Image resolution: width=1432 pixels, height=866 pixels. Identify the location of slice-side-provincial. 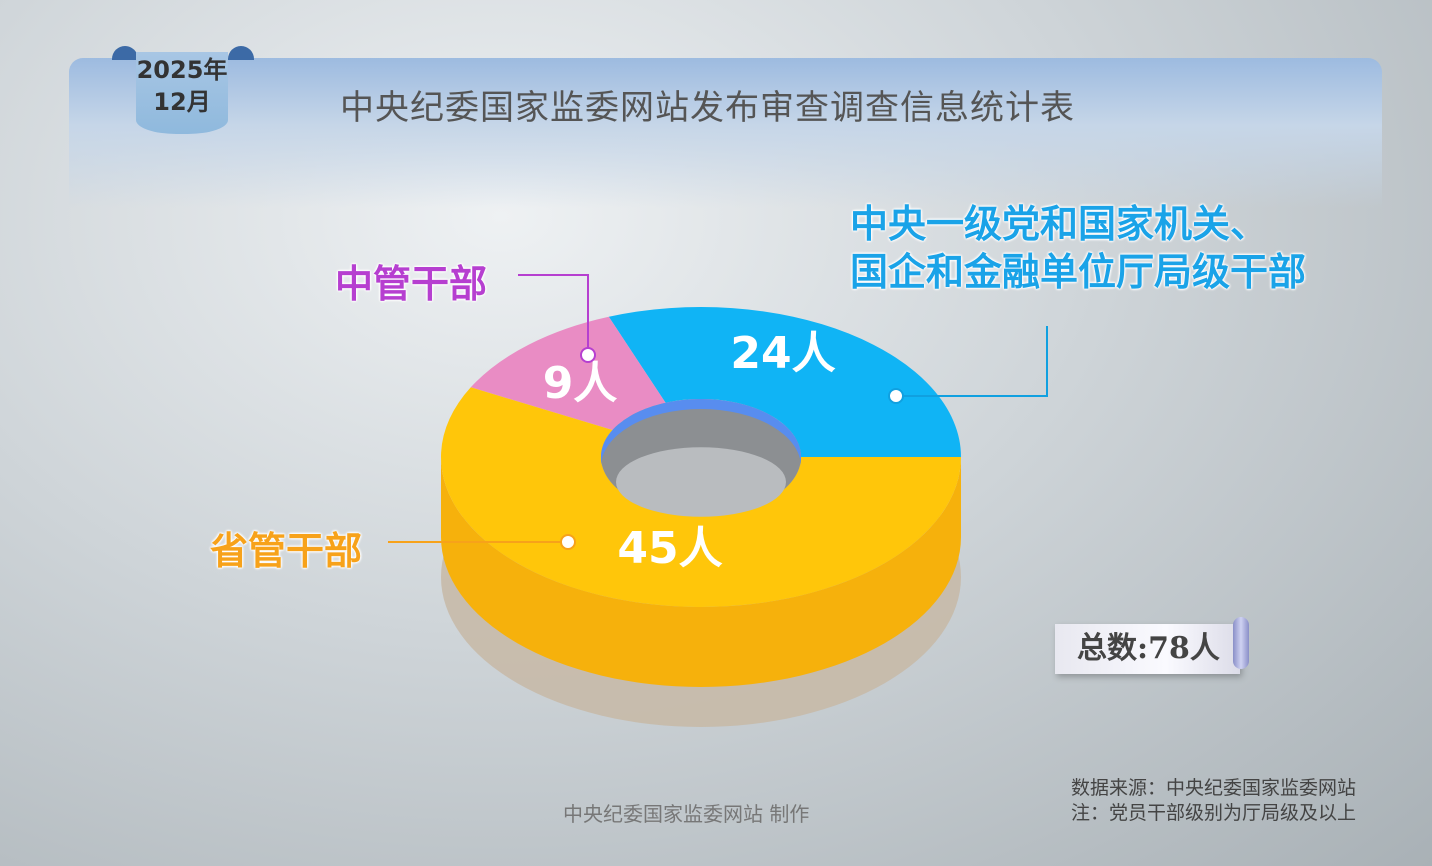
(701, 572).